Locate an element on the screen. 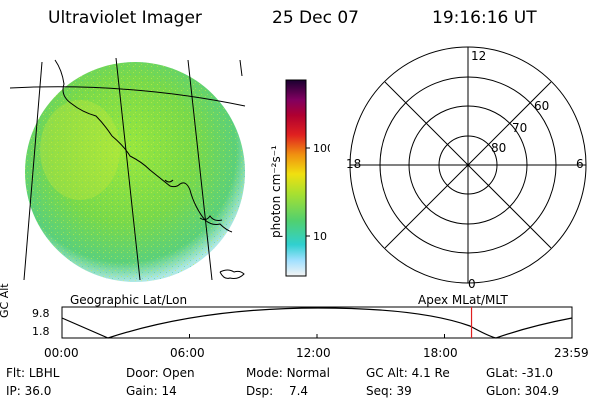 This screenshot has width=600, height=400. status-gain: Gain: 14 is located at coordinates (151, 391).